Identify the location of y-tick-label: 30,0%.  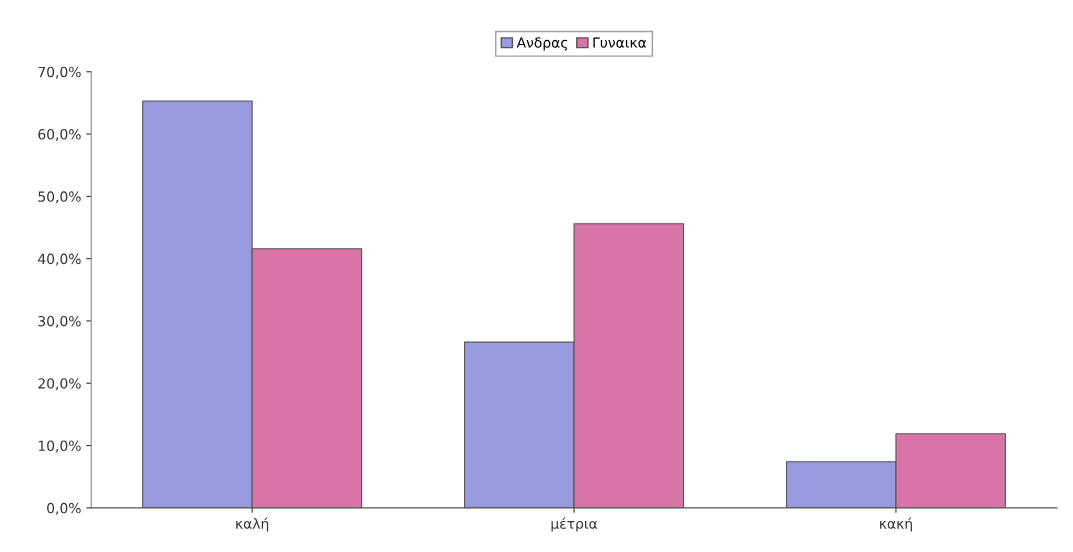
(59, 321).